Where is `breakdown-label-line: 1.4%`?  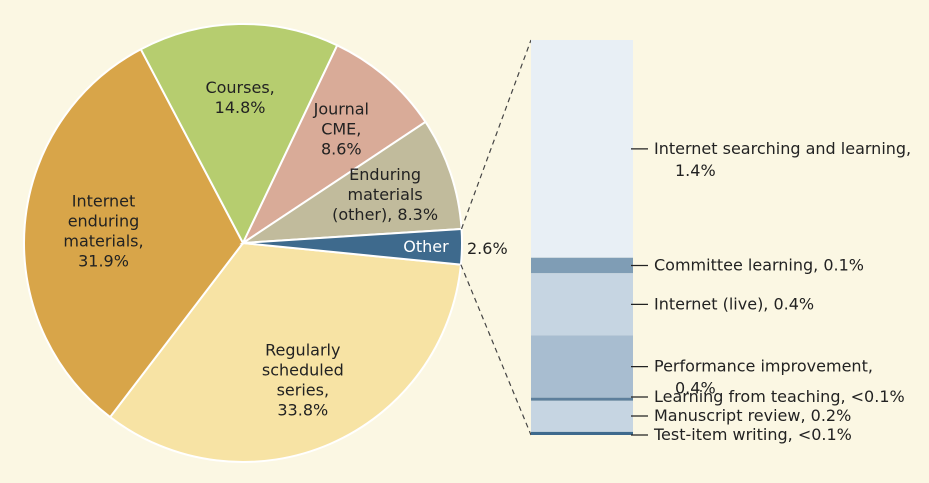 breakdown-label-line: 1.4% is located at coordinates (695, 170).